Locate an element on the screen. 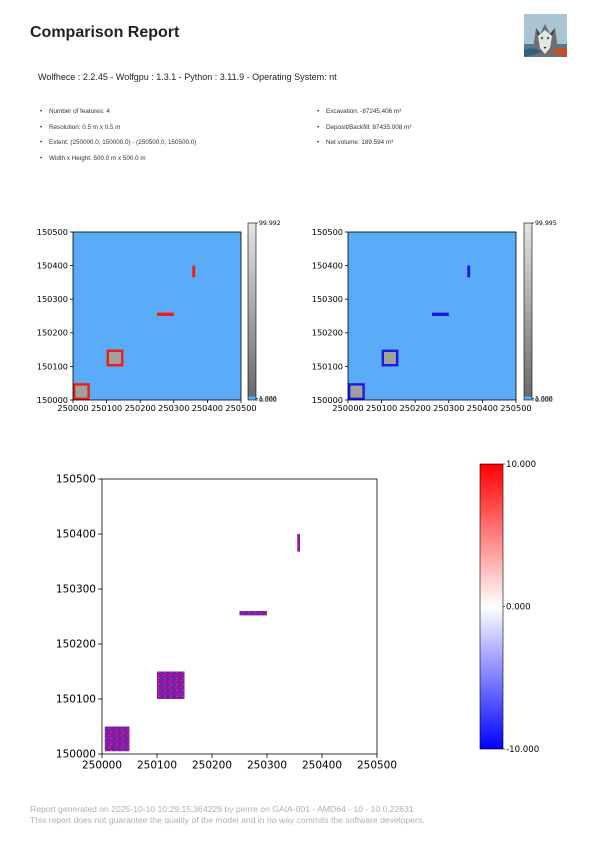 The height and width of the screenshot is (842, 595). summary-item: Resolution: 0.5 m x 0.5 m is located at coordinates (118, 131).